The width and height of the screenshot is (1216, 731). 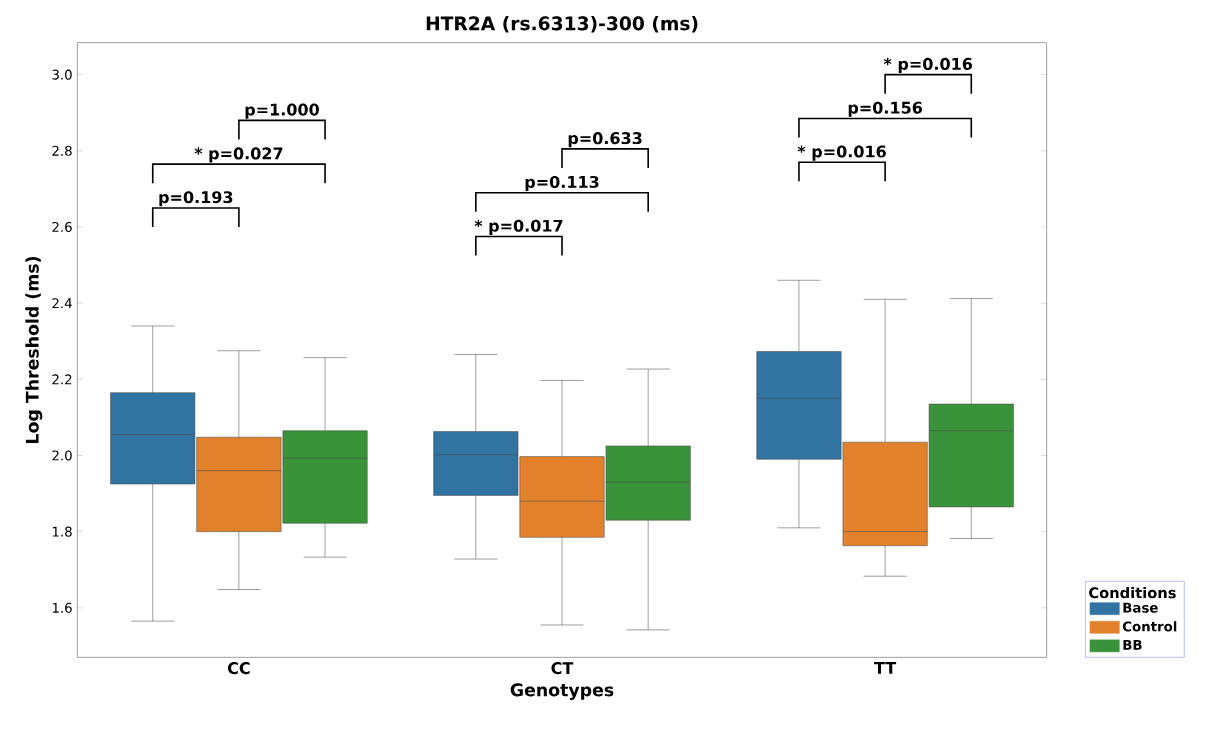 I want to click on annotation: p=0.633, so click(x=605, y=140).